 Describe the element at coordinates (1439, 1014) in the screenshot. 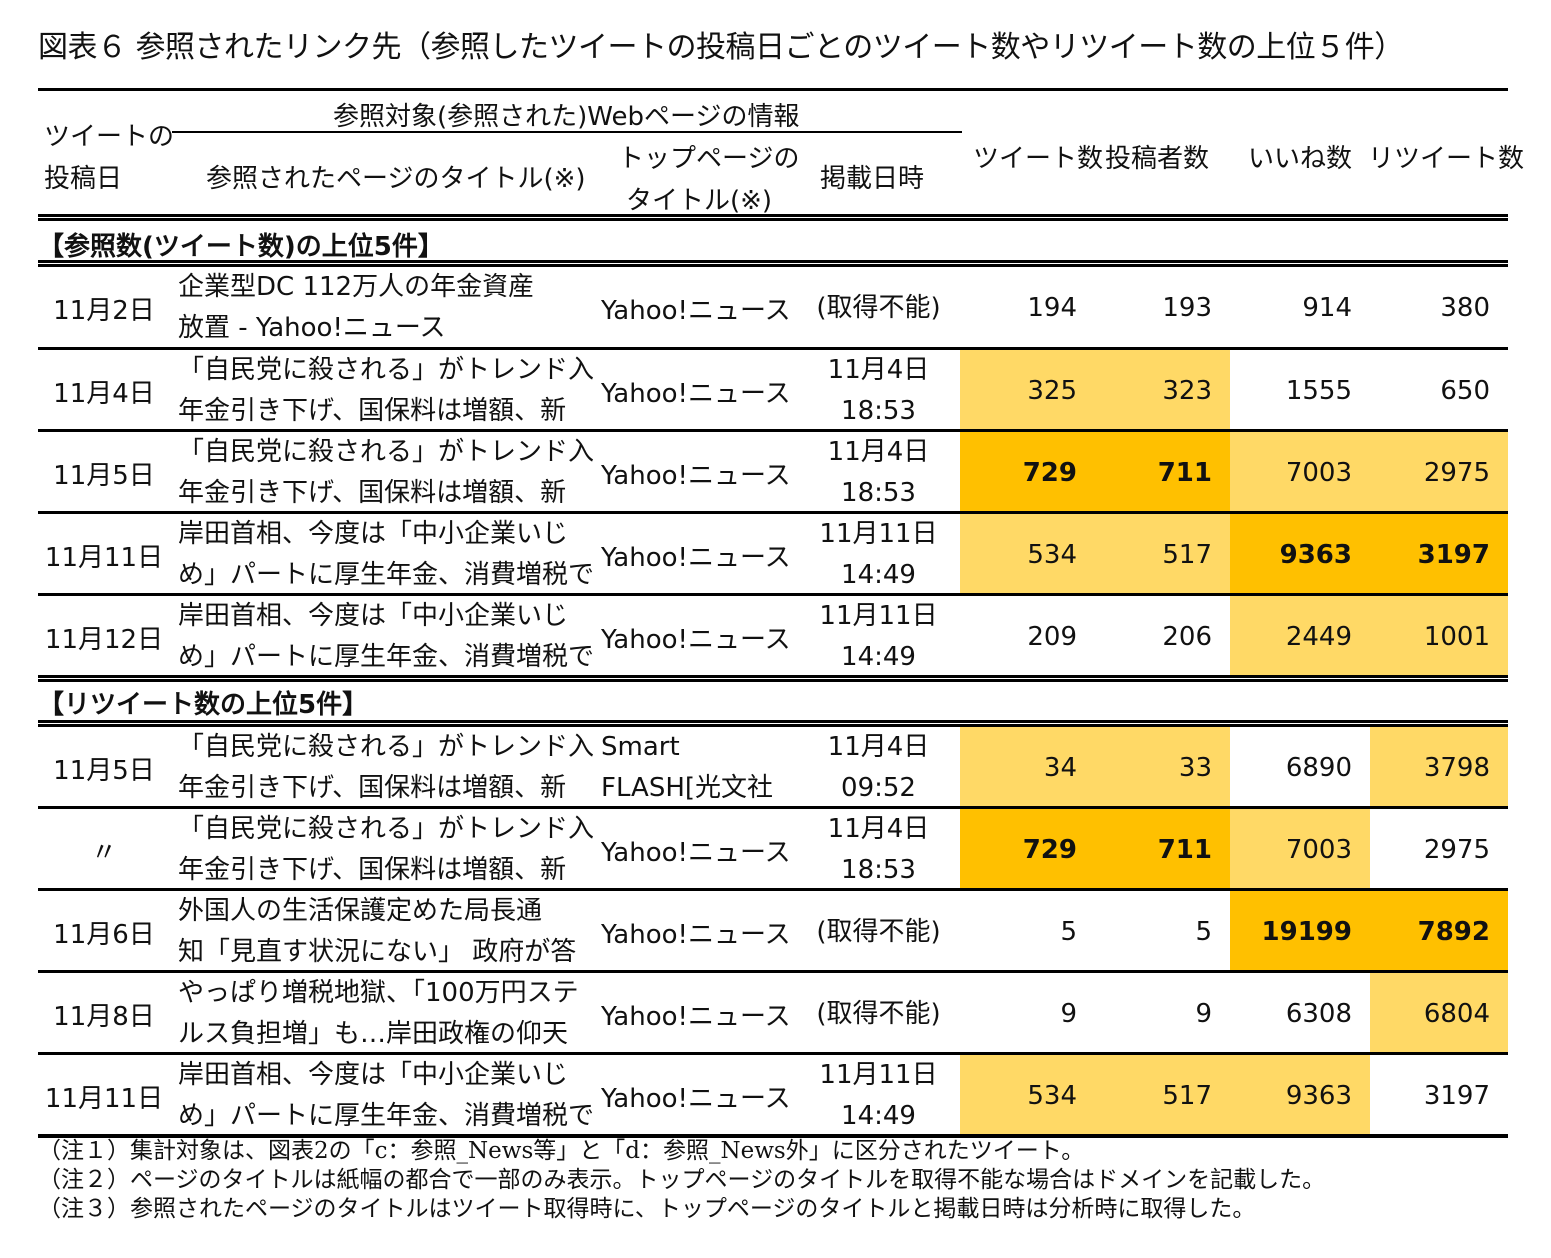

I see `retweets-value: 6804` at that location.